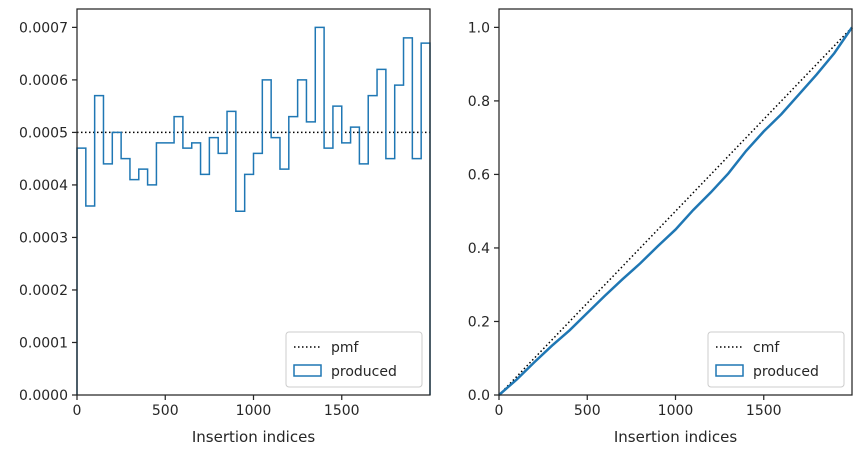 This screenshot has height=453, width=861. What do you see at coordinates (345, 348) in the screenshot?
I see `legend-label-pmf: pmf` at bounding box center [345, 348].